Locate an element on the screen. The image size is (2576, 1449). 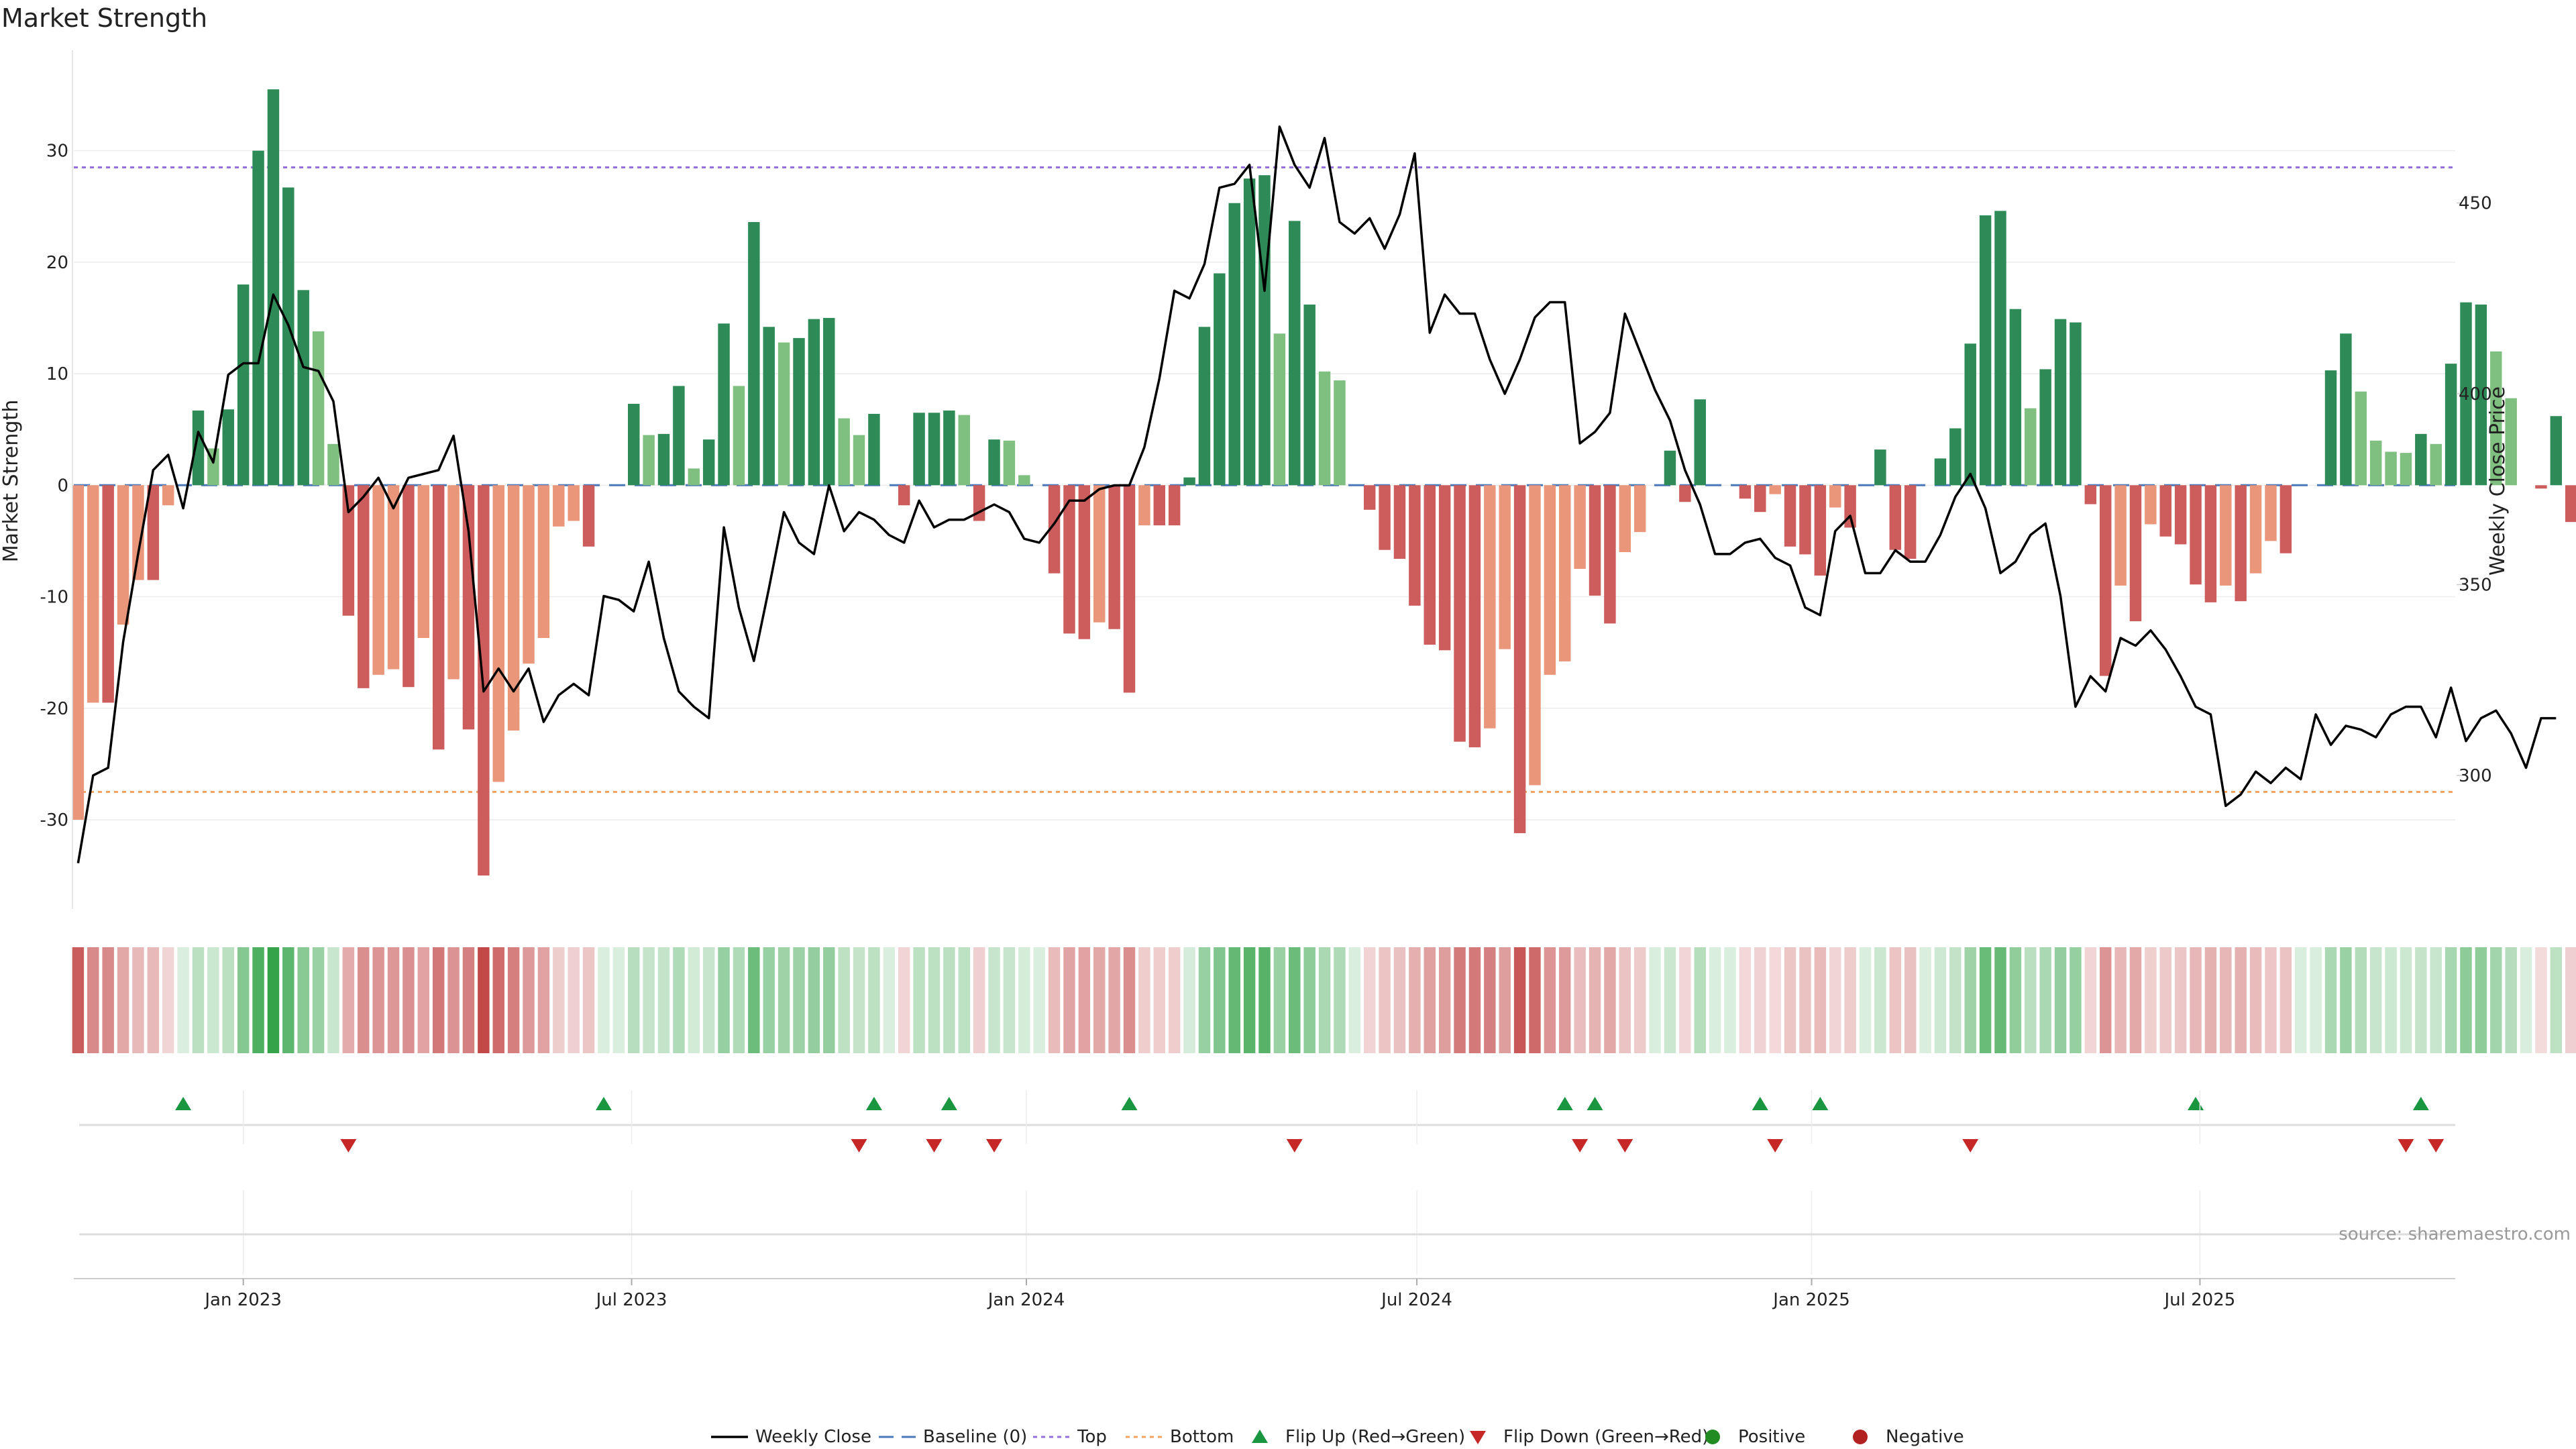
legend-label: Flip Up (Red→Green) is located at coordinates (1375, 1437).